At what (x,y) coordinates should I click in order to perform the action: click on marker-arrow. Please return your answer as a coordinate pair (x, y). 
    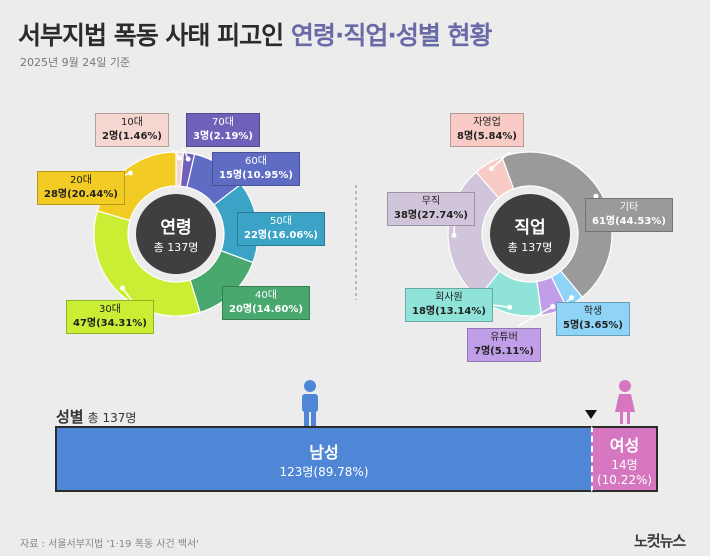
    Looking at the image, I should click on (591, 414).